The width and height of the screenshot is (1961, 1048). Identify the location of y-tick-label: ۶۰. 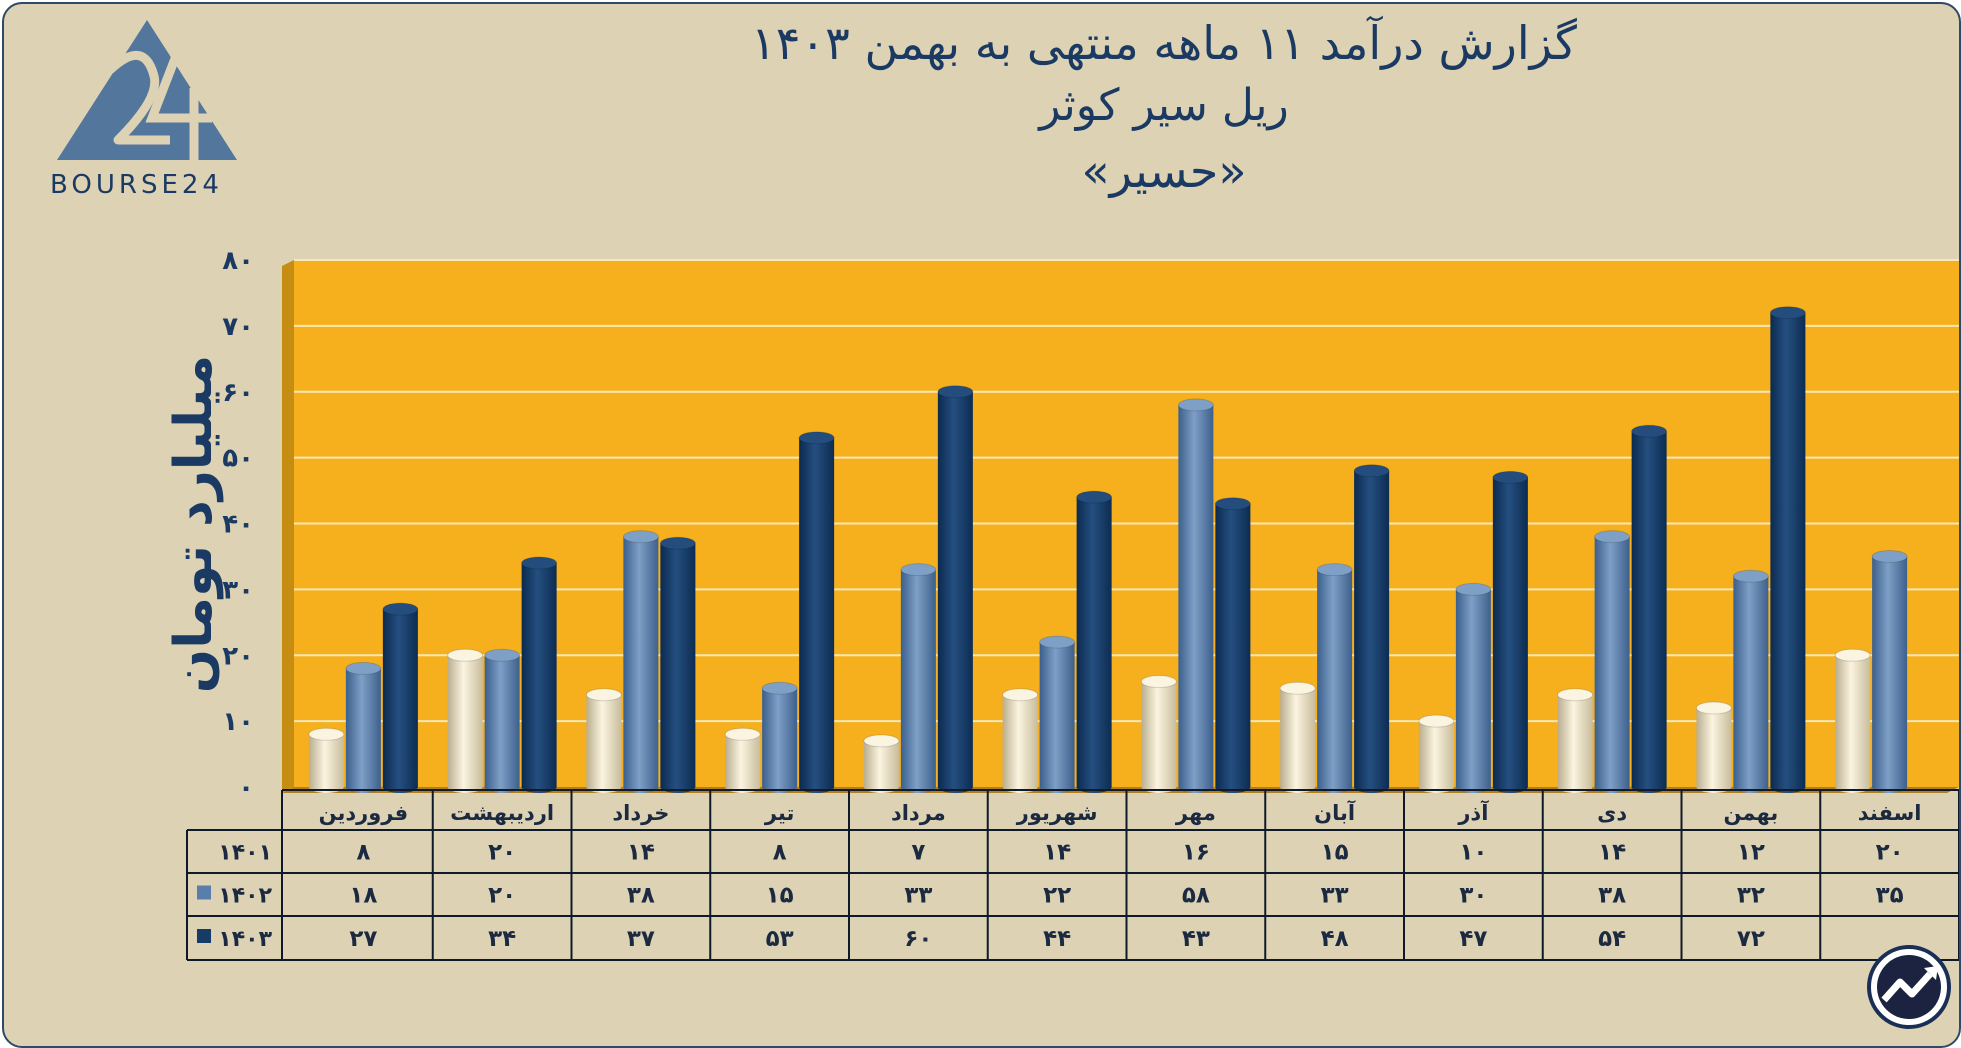
(238, 393).